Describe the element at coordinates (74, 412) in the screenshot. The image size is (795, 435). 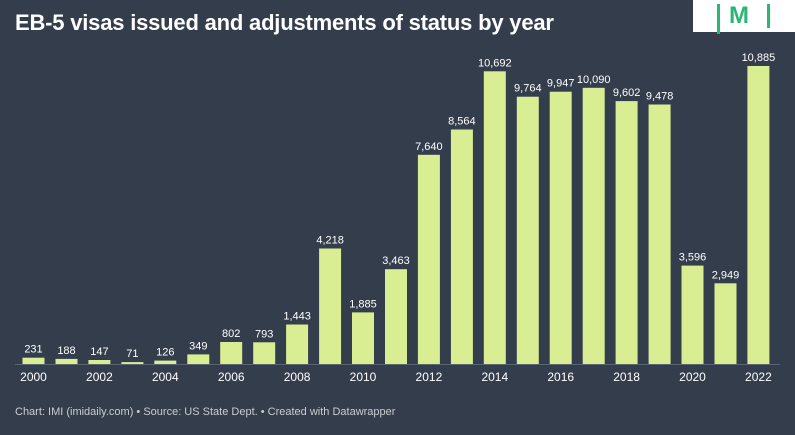
I see `chart-credit: Chart: IMI (imidaily.com)` at that location.